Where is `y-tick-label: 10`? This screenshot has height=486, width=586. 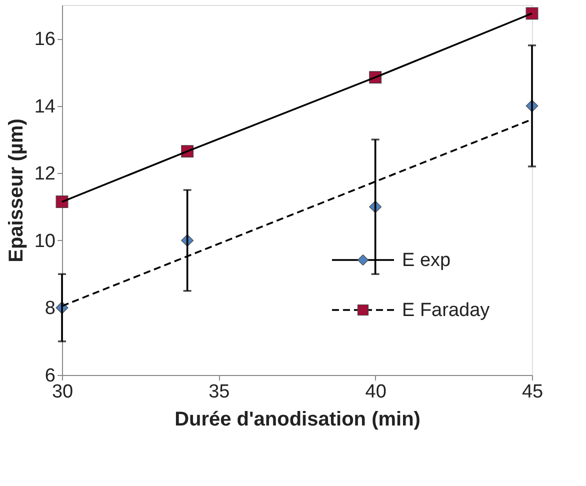 y-tick-label: 10 is located at coordinates (45, 241).